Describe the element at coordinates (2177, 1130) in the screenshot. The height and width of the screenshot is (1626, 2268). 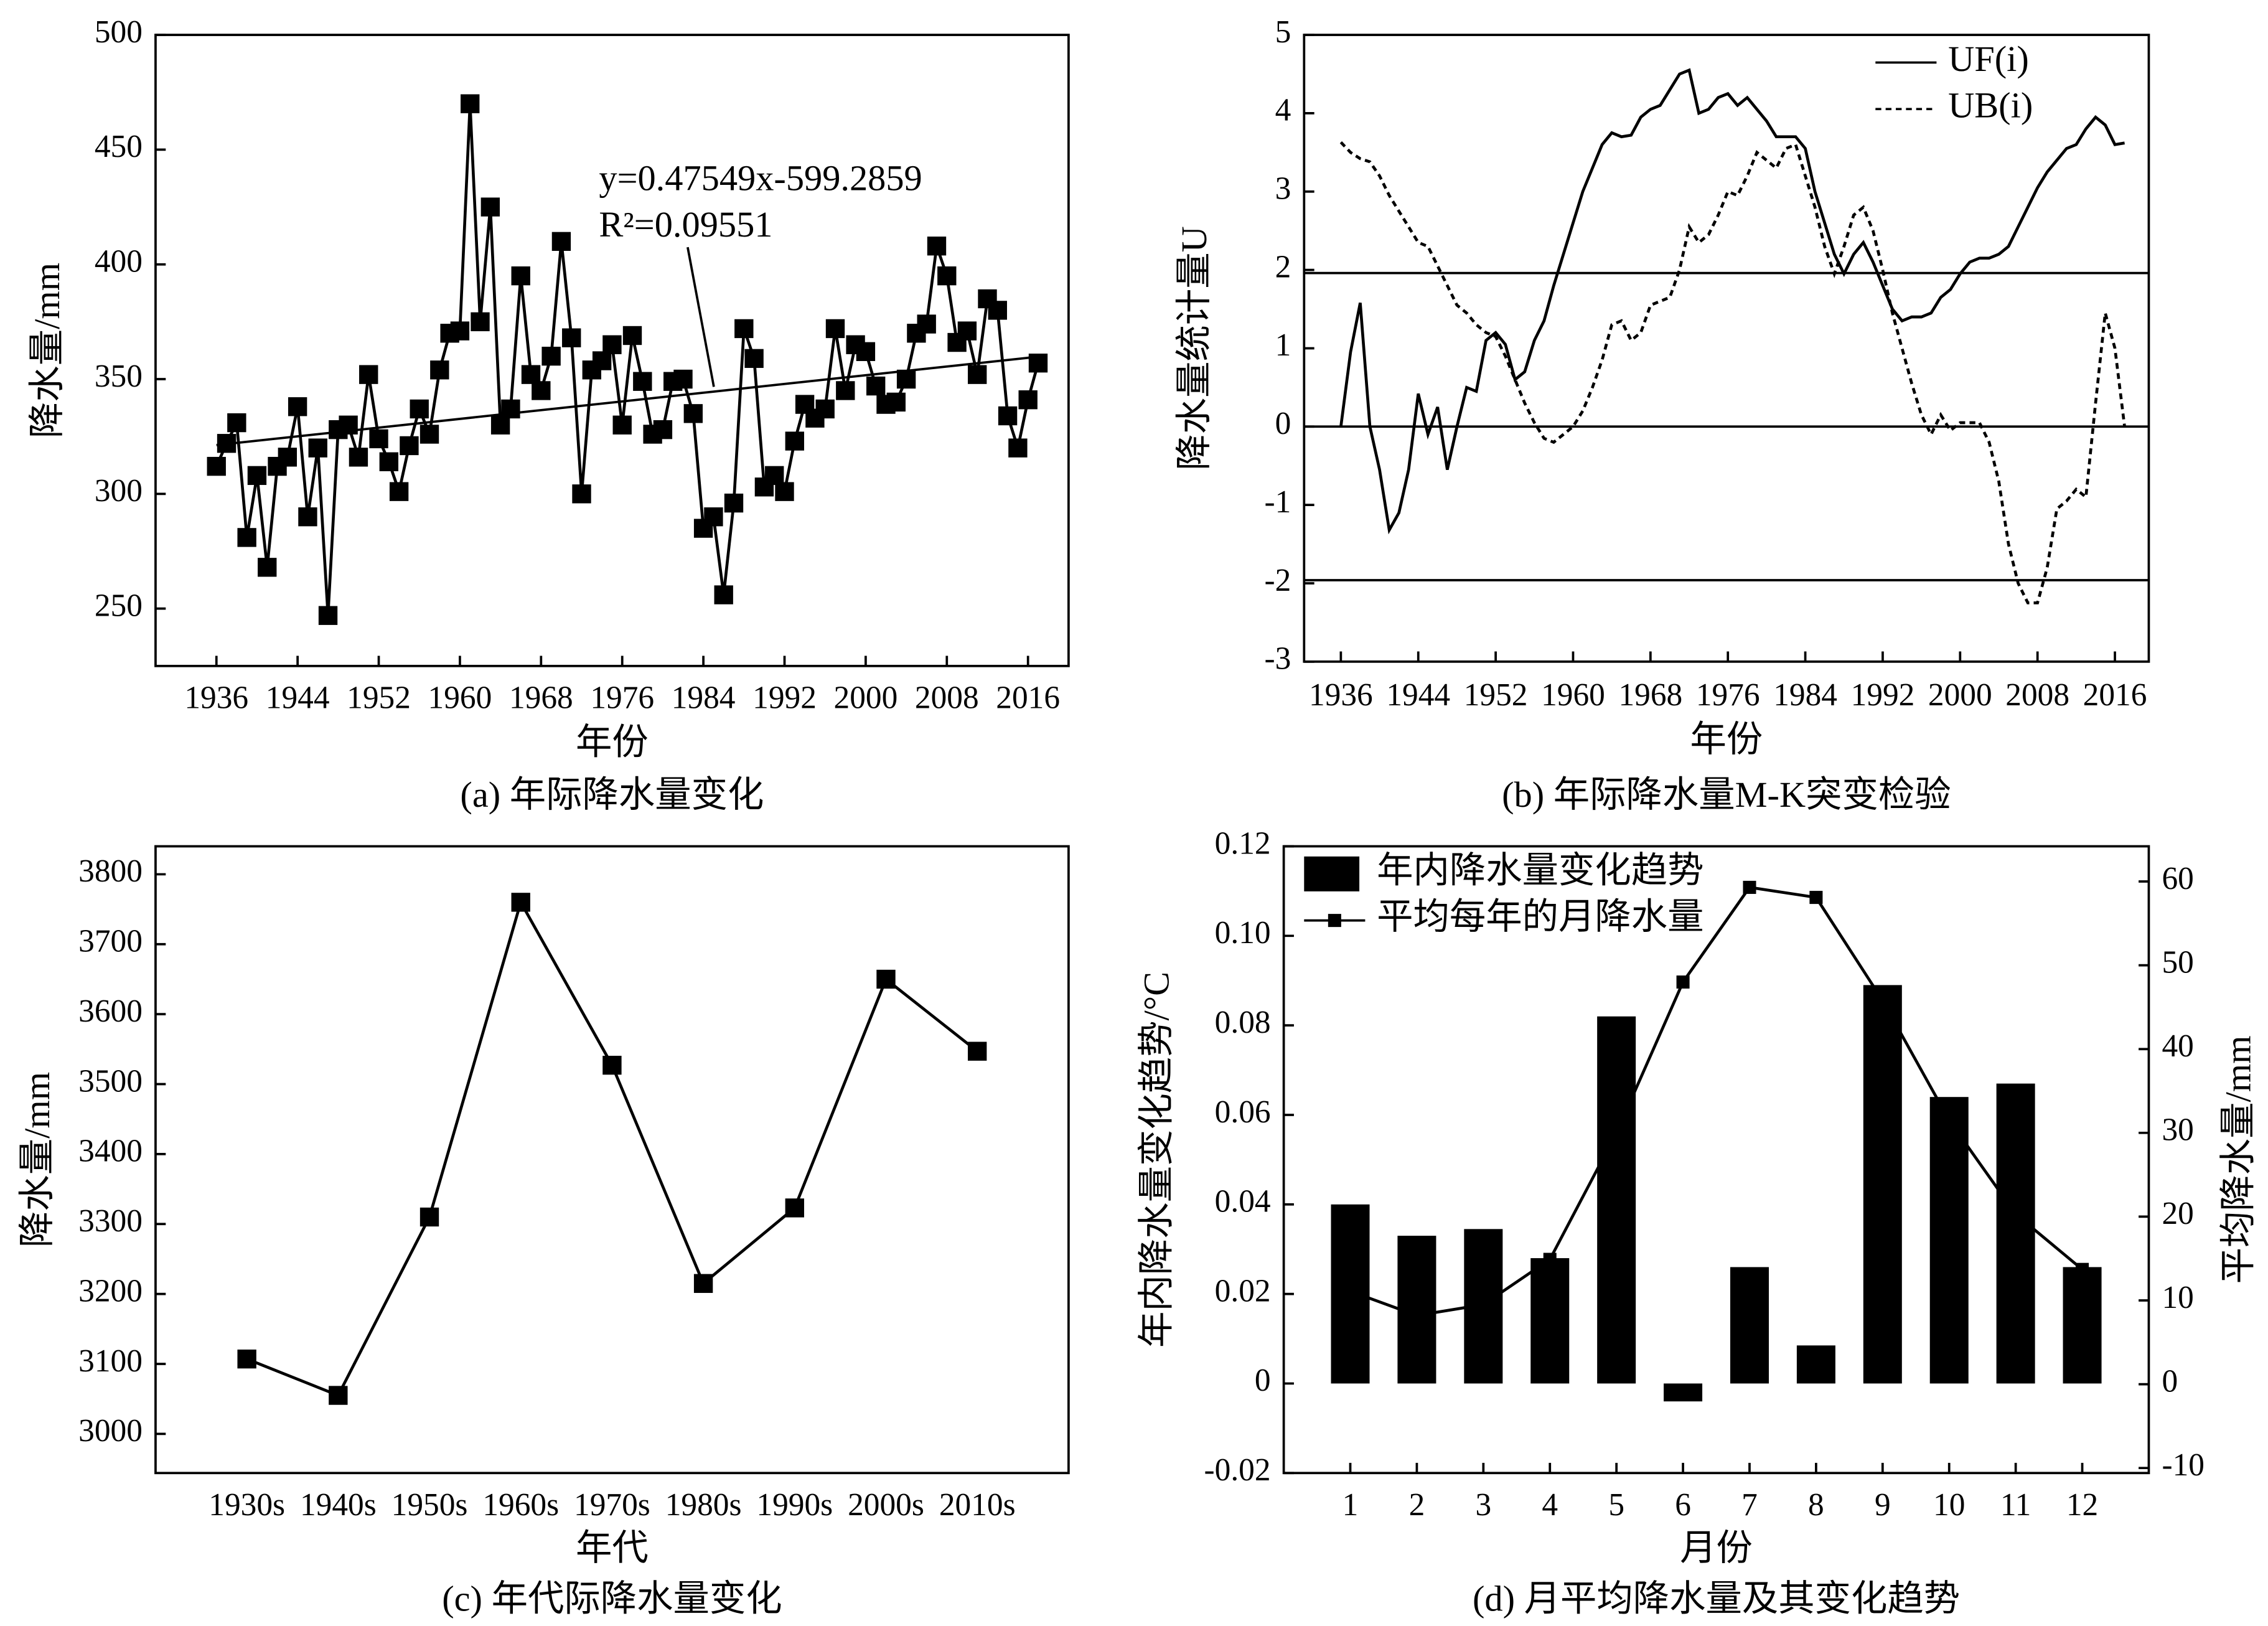
I see `y2-tick-label: 30` at that location.